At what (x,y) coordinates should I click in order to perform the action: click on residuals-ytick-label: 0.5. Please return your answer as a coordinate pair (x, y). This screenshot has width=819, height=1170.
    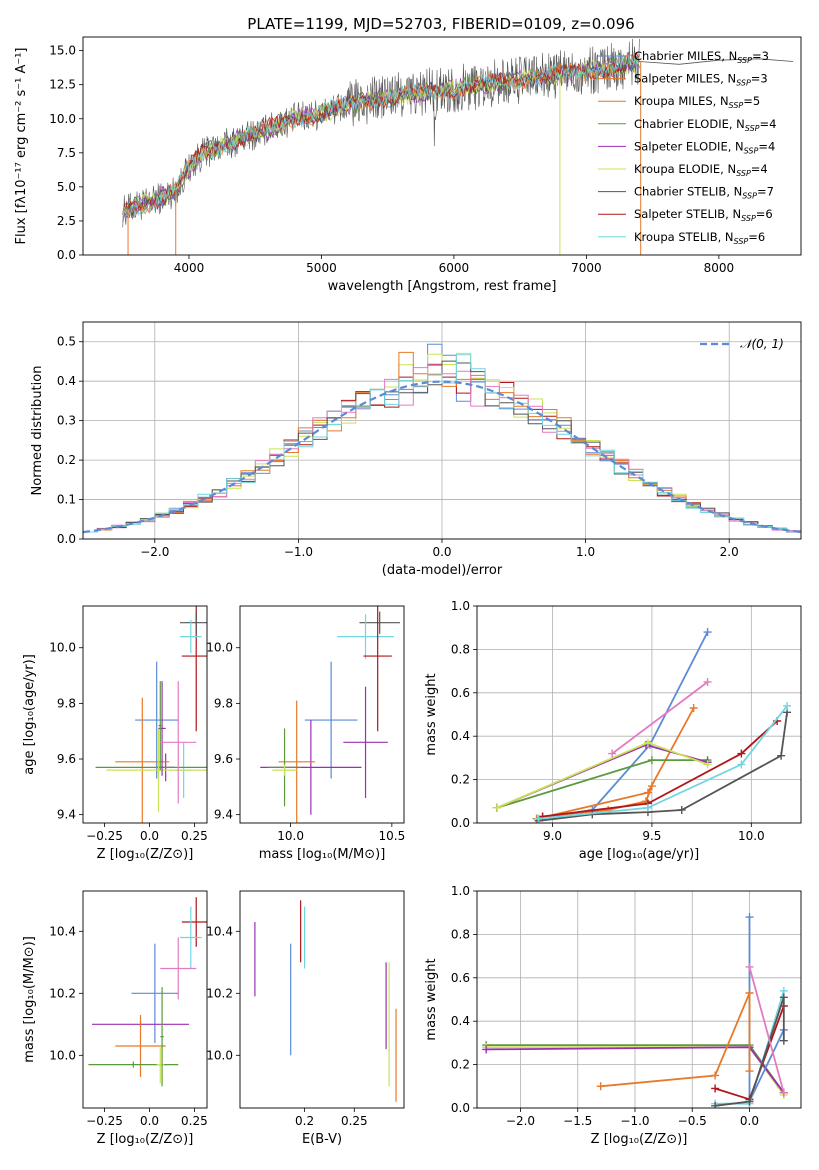
    Looking at the image, I should click on (66, 342).